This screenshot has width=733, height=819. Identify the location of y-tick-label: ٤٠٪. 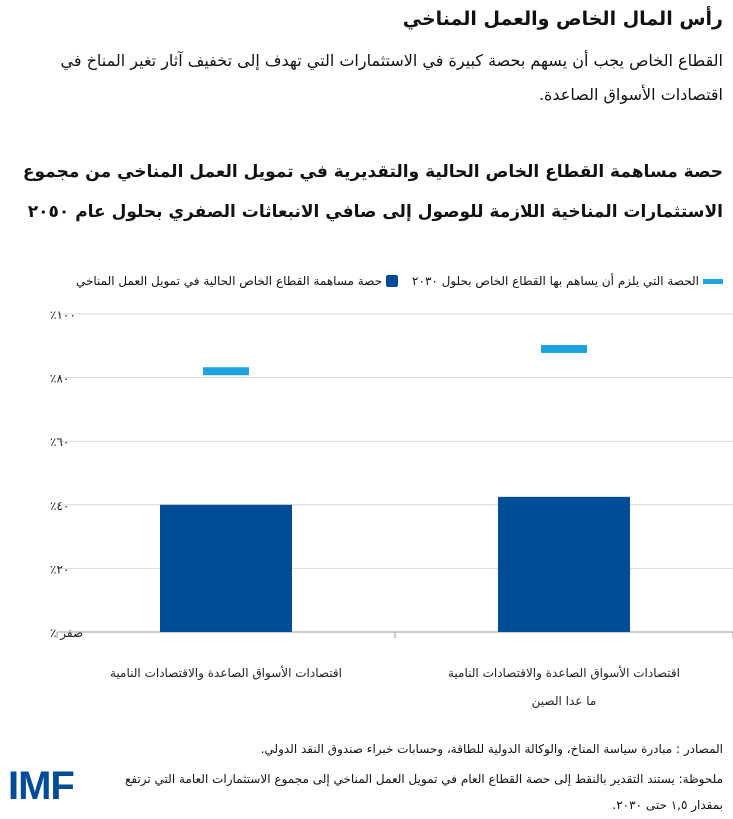
(59, 506).